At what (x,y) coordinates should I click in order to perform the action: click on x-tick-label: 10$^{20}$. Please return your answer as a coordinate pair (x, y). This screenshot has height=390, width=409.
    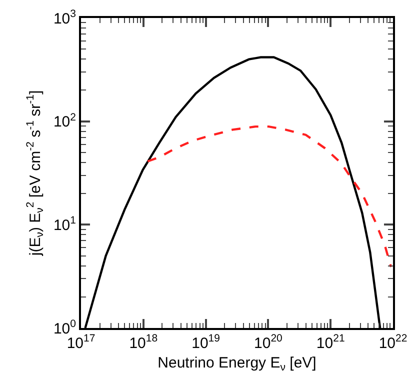
    Looking at the image, I should click on (268, 342).